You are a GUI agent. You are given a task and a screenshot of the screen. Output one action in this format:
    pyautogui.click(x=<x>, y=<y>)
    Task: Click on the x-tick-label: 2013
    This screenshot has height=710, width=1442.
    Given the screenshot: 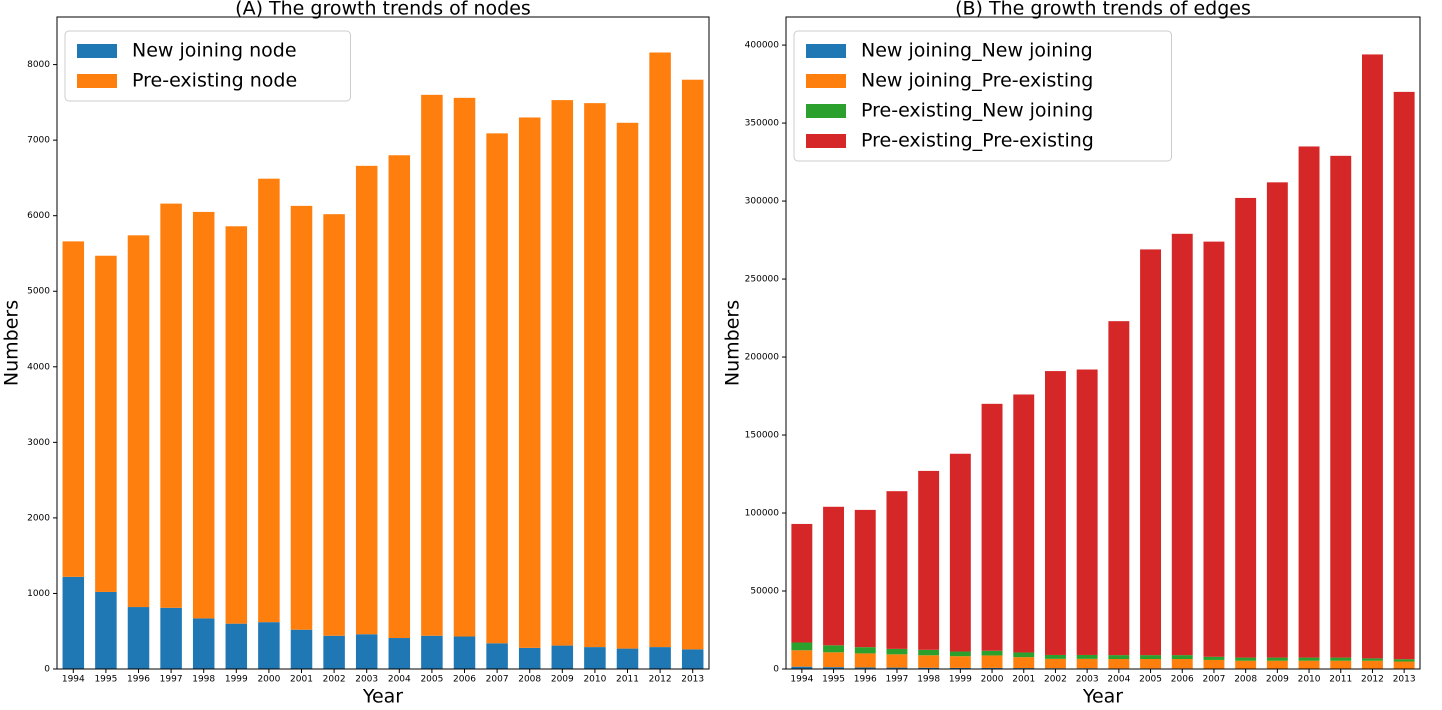 What is the action you would take?
    pyautogui.click(x=692, y=680)
    